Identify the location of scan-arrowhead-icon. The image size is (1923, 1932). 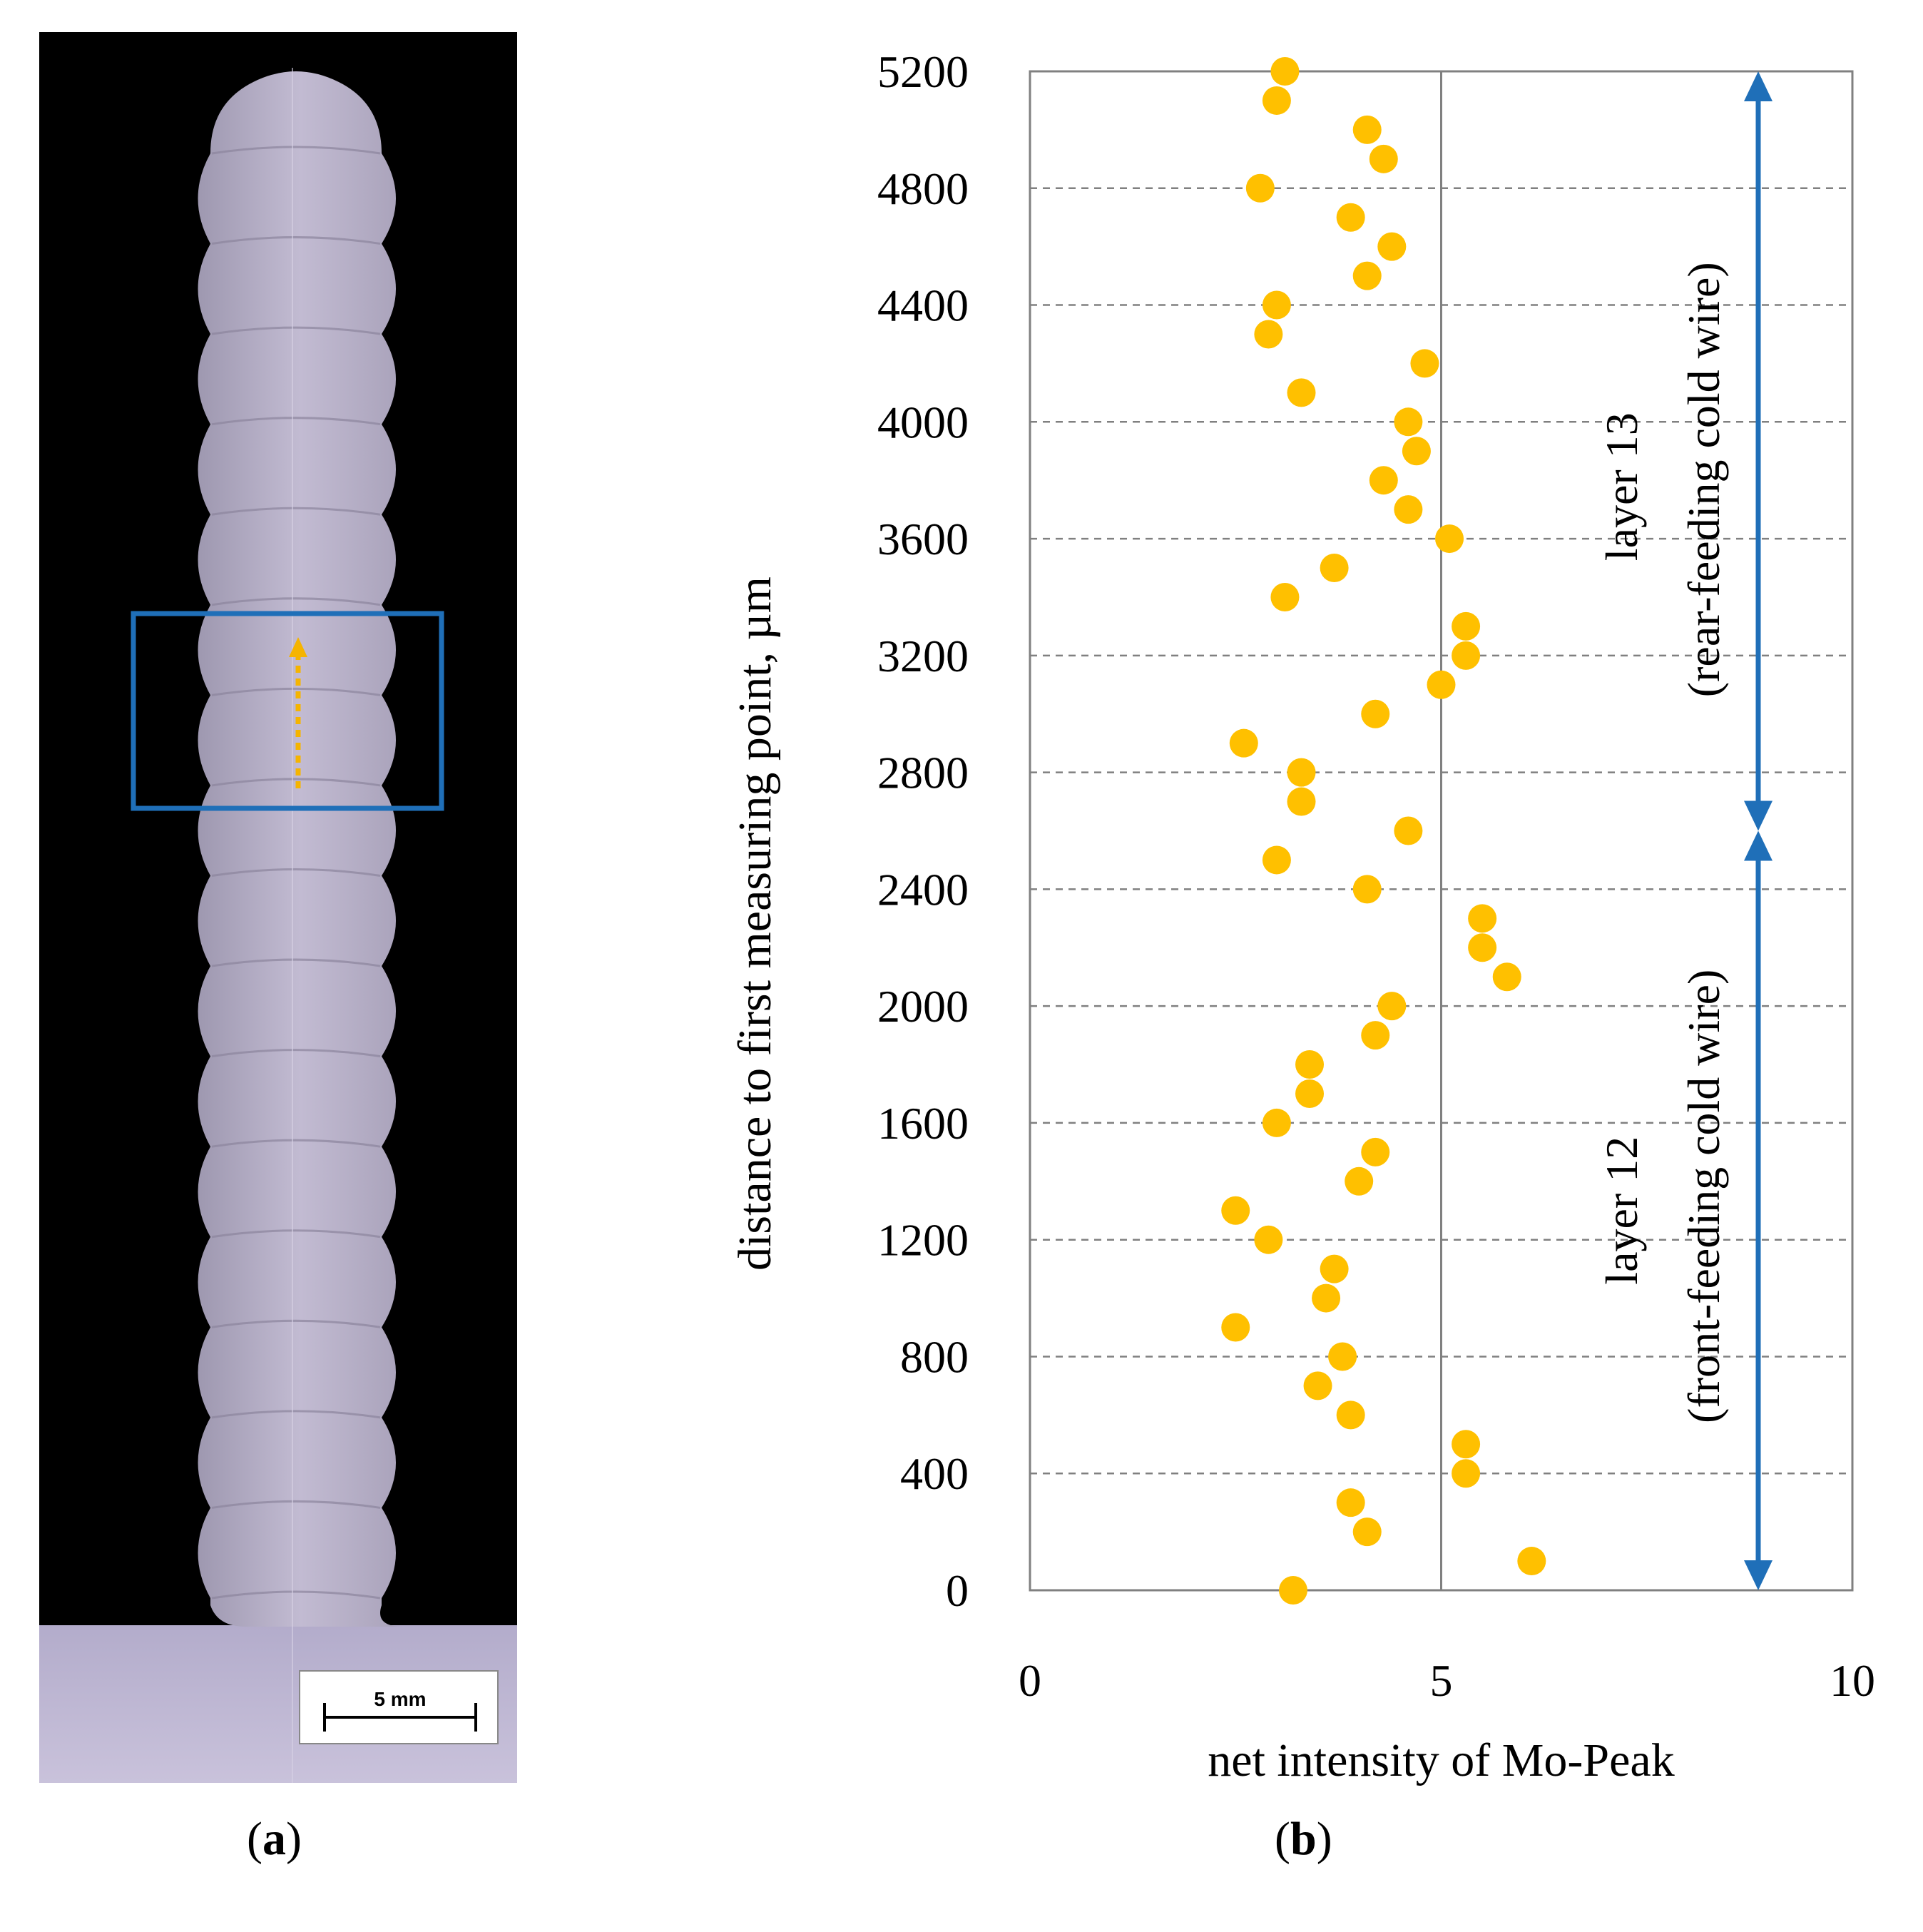
(298, 647).